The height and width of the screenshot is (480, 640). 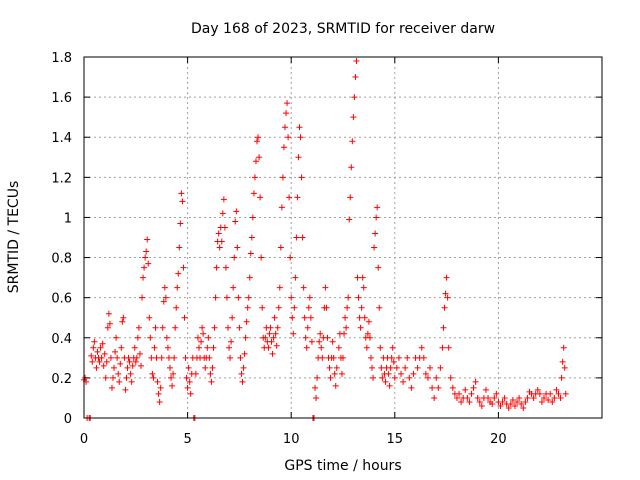 I want to click on x-axis-label: GPS time / hours, so click(x=342, y=466).